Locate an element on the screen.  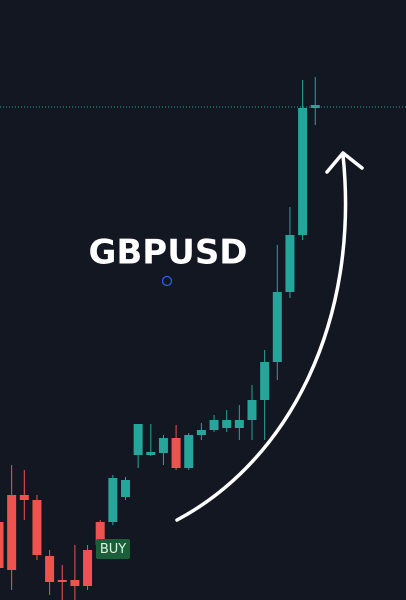
buy-badge is located at coordinates (113, 549).